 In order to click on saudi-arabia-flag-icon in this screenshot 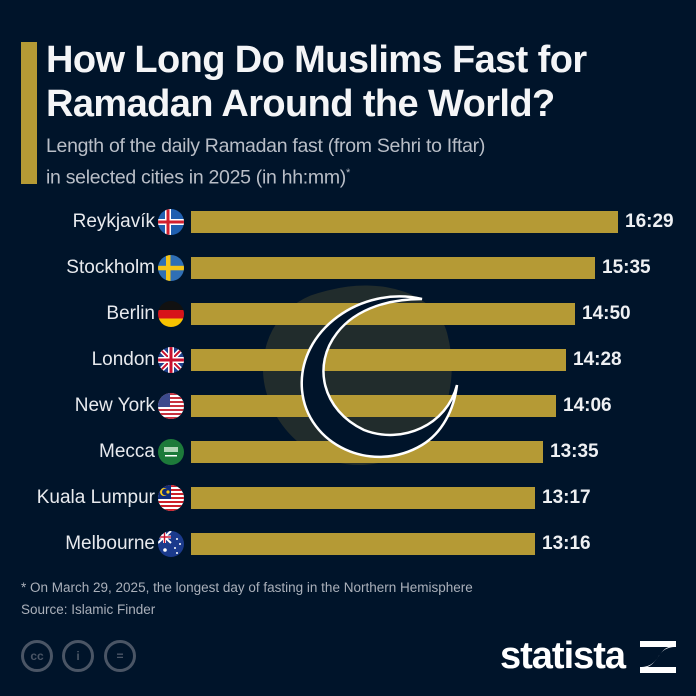, I will do `click(171, 452)`.